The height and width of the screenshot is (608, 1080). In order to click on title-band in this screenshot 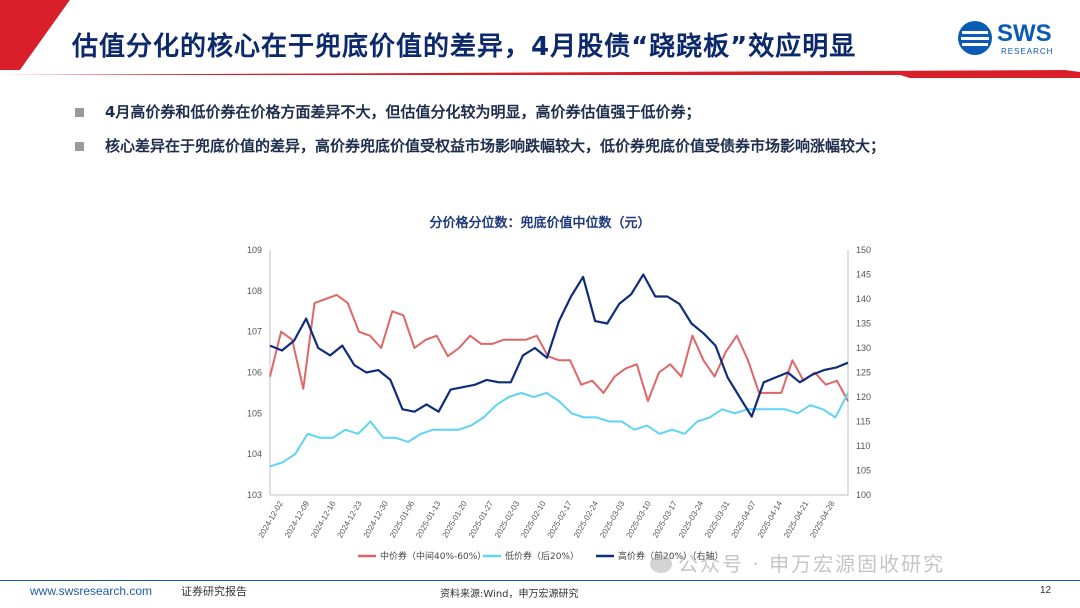, I will do `click(540, 45)`.